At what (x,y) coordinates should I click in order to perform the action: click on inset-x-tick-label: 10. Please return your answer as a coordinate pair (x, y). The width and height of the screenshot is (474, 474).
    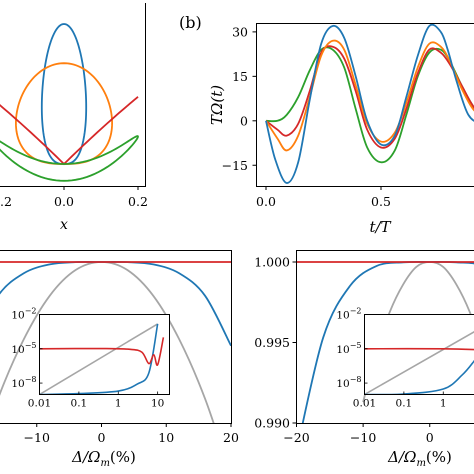
    Looking at the image, I should click on (157, 404).